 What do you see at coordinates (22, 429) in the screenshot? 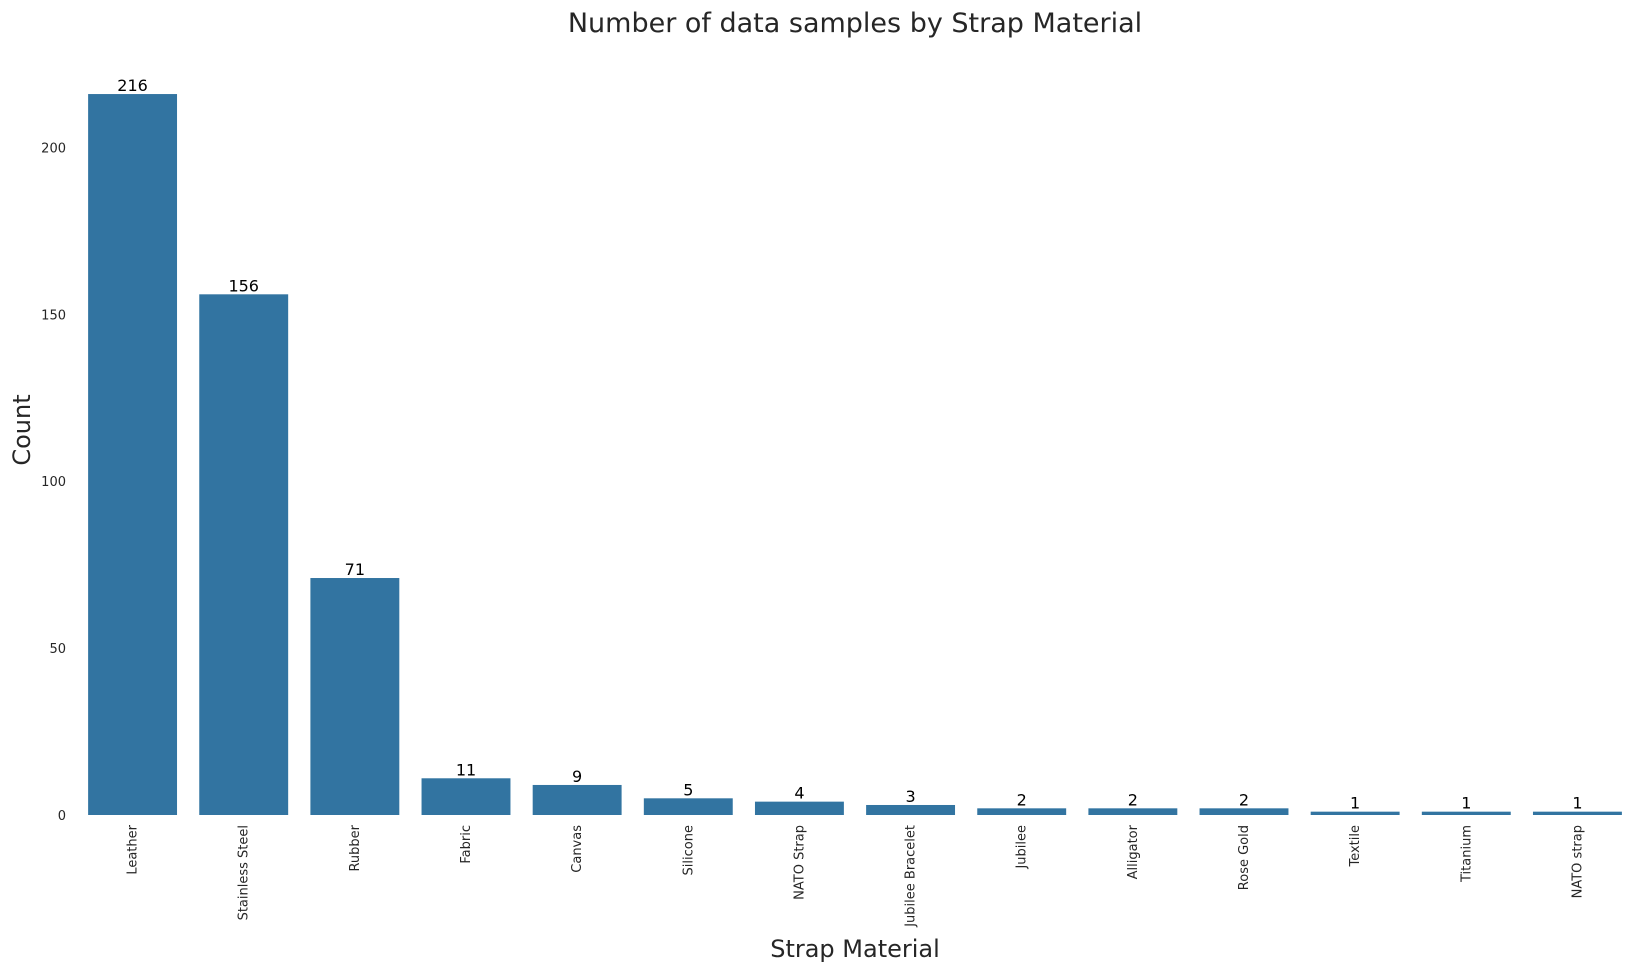
I see `y-axis-label: Count` at bounding box center [22, 429].